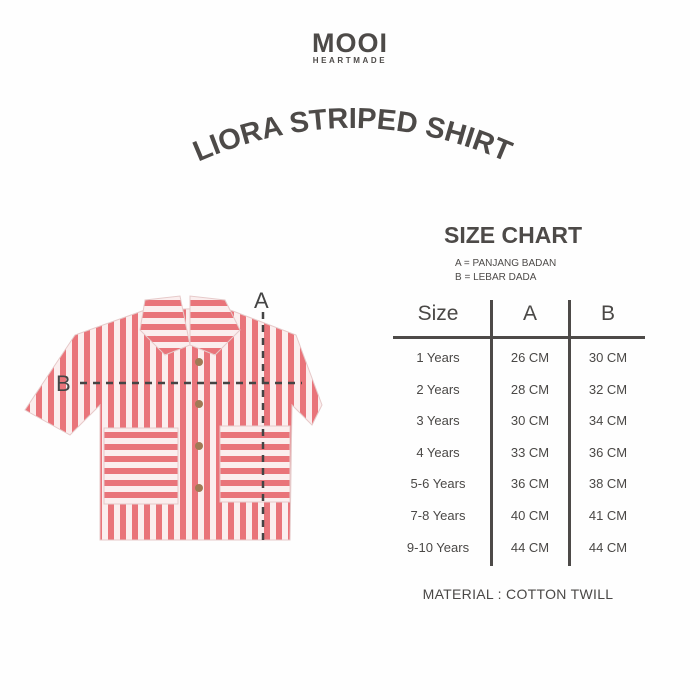 The width and height of the screenshot is (700, 700). I want to click on material-info: MATERIAL : COTTON TWILL, so click(518, 594).